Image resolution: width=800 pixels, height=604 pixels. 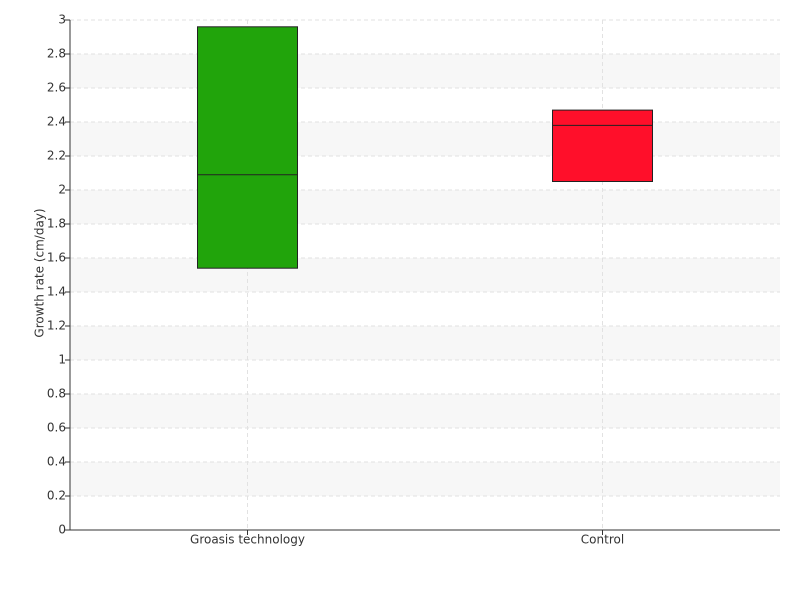 I want to click on y-tick-label: 1.8, so click(x=56, y=224).